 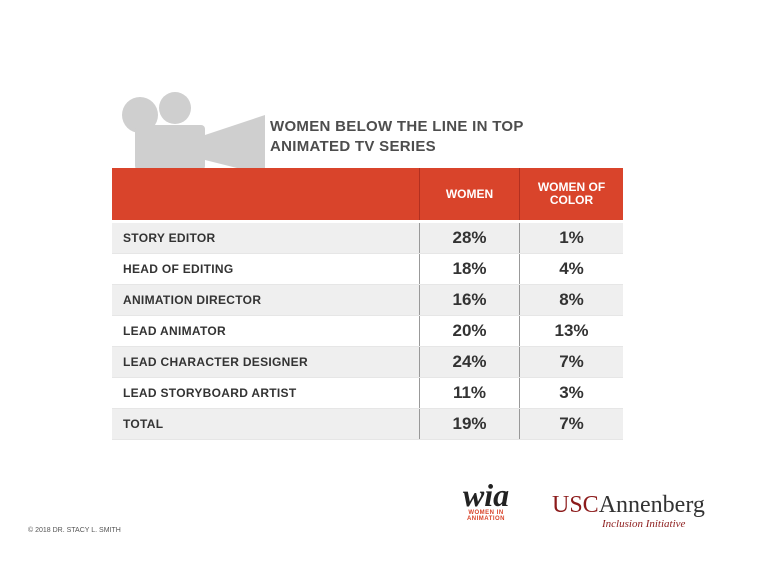 What do you see at coordinates (571, 299) in the screenshot?
I see `cell-value: 8%` at bounding box center [571, 299].